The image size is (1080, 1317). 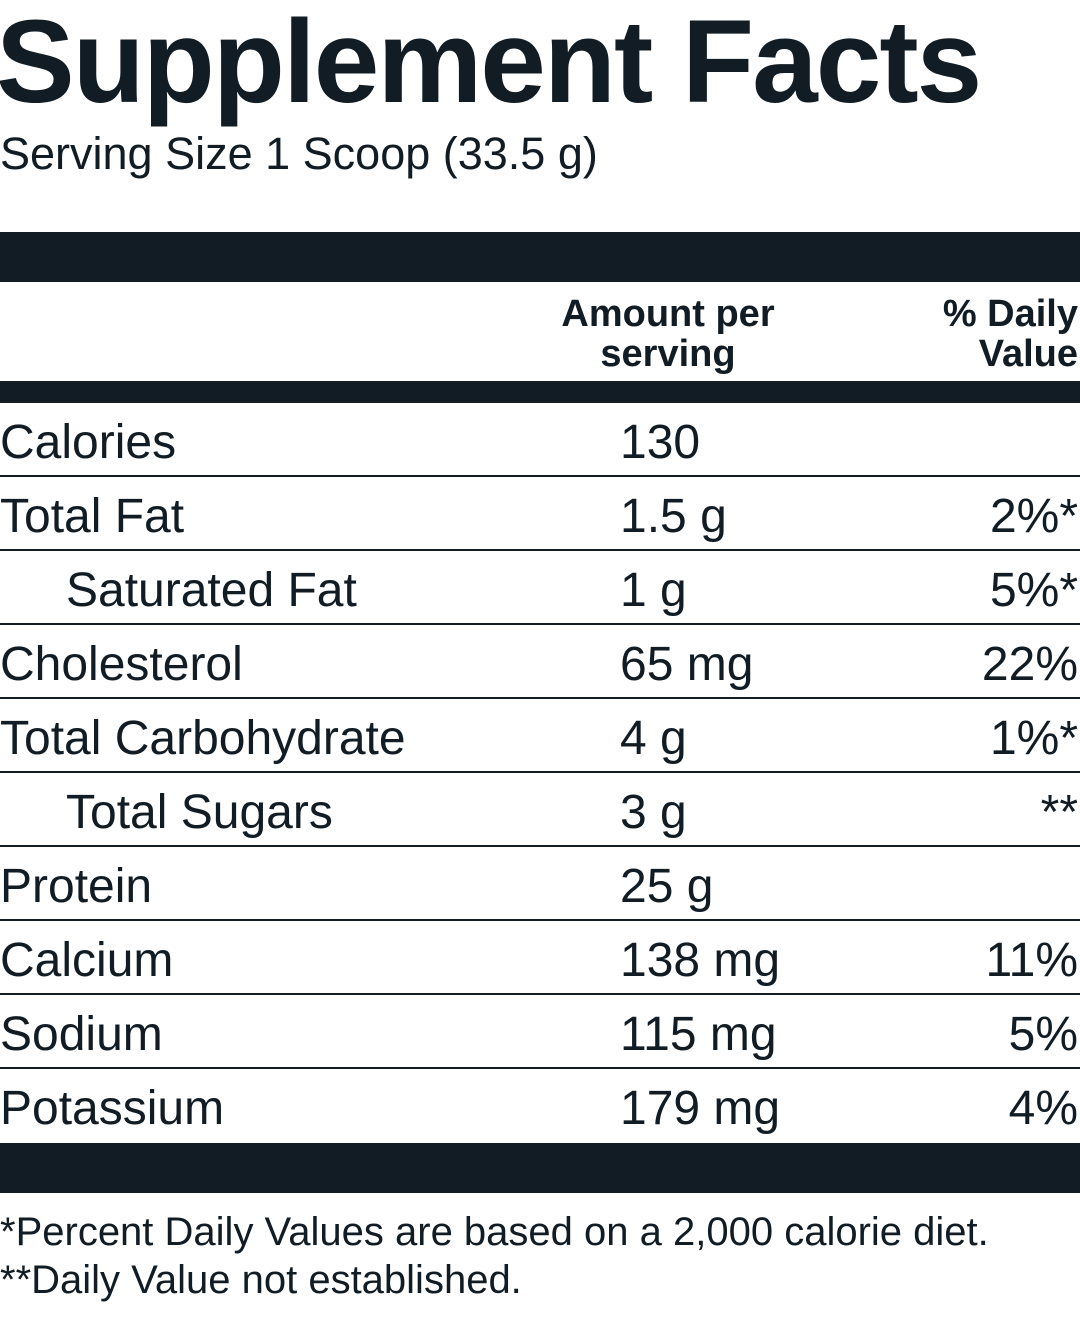 What do you see at coordinates (1033, 590) in the screenshot?
I see `daily-value: 5%*` at bounding box center [1033, 590].